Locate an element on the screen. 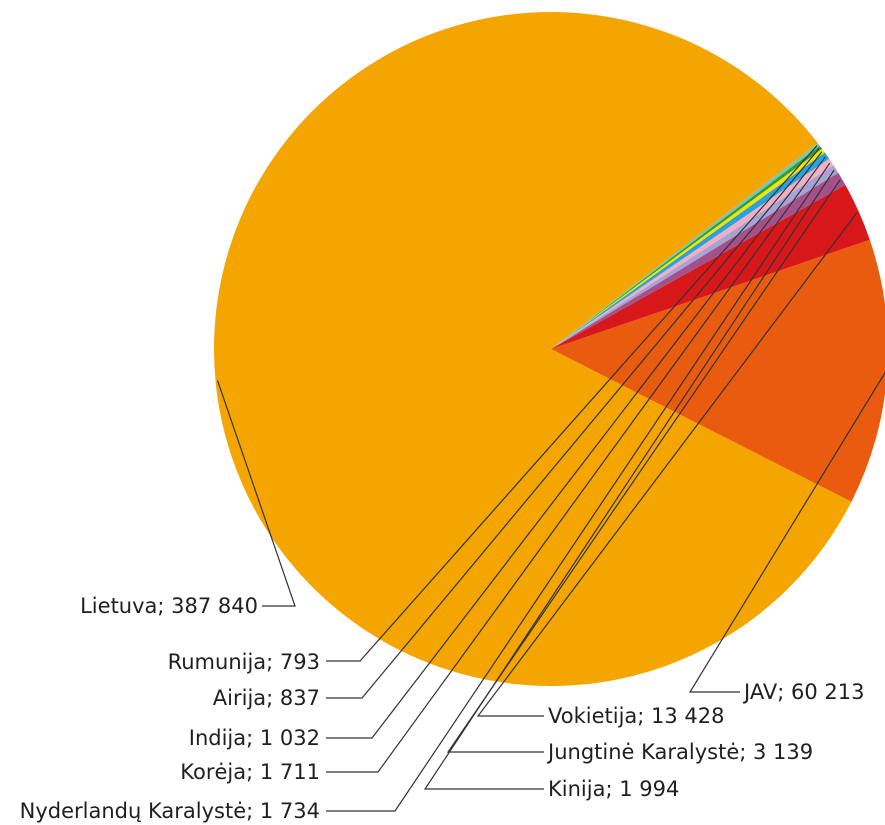 The width and height of the screenshot is (885, 825). slice-rumunija is located at coordinates (685, 245).